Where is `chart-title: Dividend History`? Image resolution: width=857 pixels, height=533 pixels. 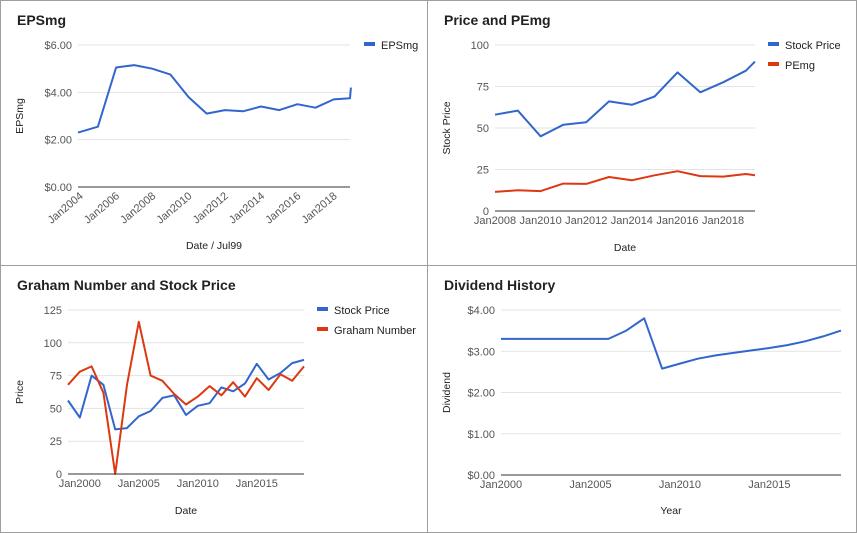
chart-title: Dividend History is located at coordinates (500, 285).